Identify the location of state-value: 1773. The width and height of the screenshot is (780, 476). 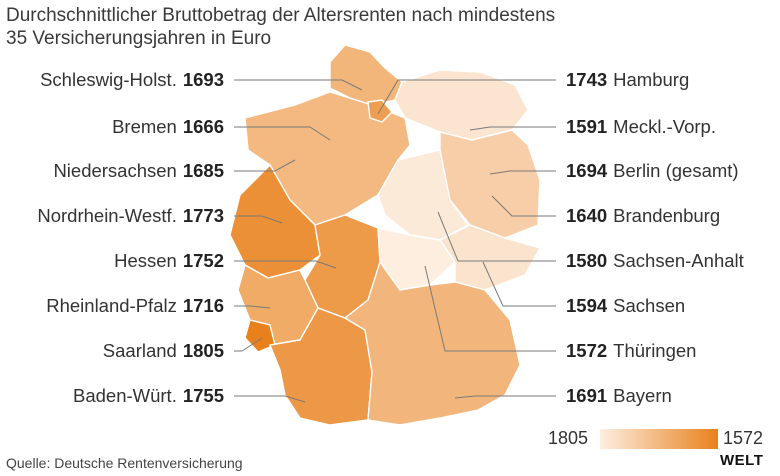
(203, 215).